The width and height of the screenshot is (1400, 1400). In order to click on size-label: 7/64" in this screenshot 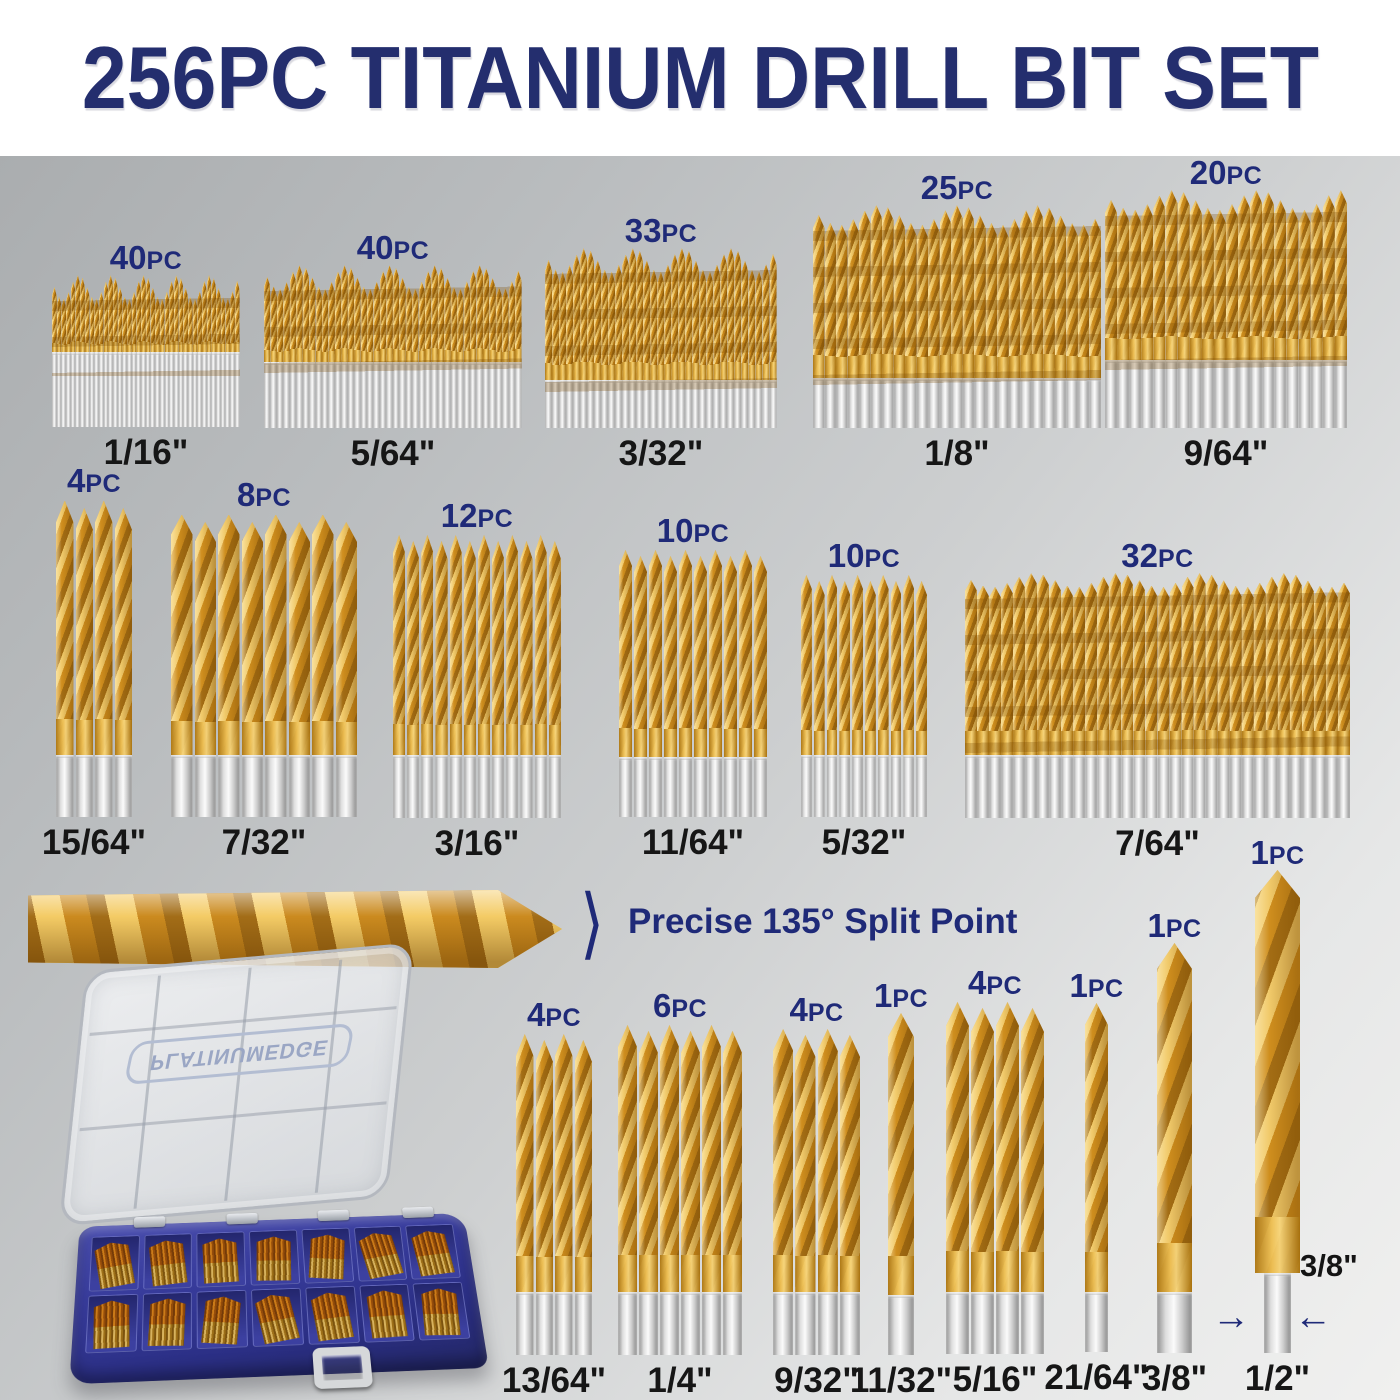, I will do `click(1157, 843)`.